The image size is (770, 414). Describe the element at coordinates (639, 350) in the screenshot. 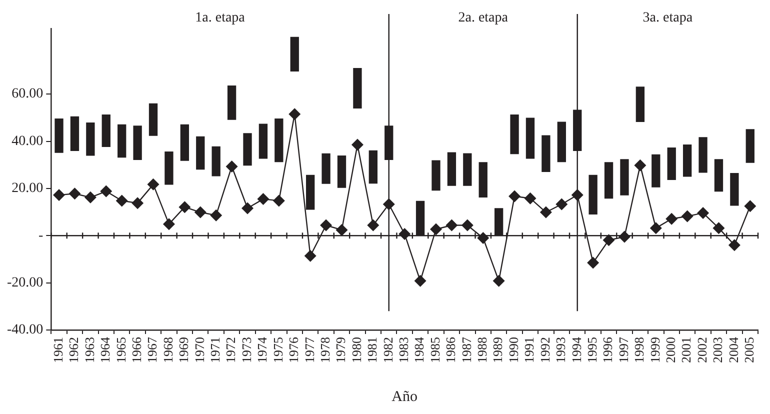

I see `x-tick-label: 1998` at that location.